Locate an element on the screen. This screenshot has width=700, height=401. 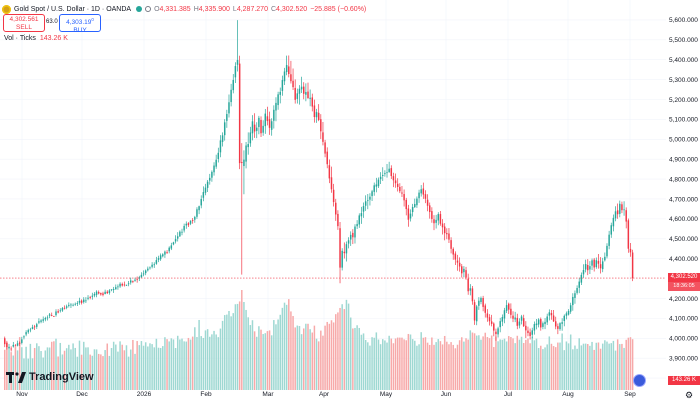
close-value: 4,302.520 is located at coordinates (292, 9).